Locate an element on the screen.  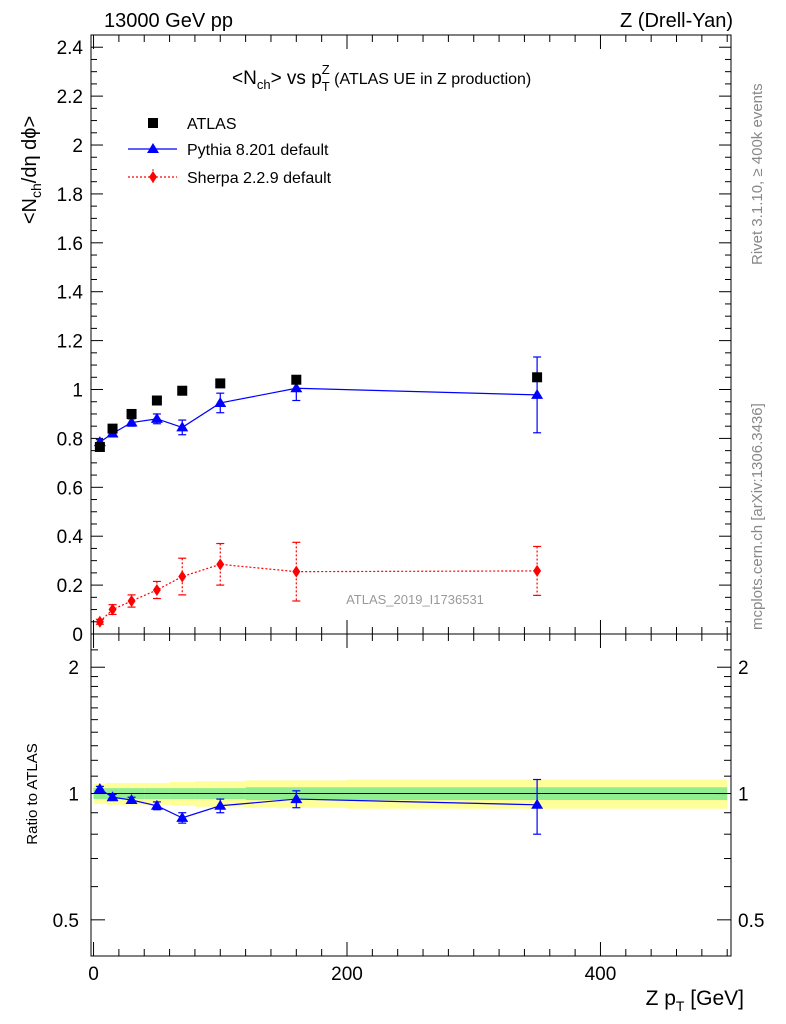
y-tick-label-main: 0.6 is located at coordinates (70, 488).